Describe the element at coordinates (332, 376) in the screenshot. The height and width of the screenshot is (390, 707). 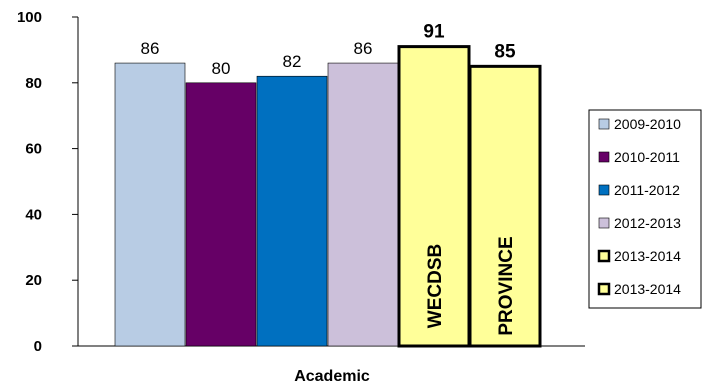
I see `x-axis-label: Academic` at that location.